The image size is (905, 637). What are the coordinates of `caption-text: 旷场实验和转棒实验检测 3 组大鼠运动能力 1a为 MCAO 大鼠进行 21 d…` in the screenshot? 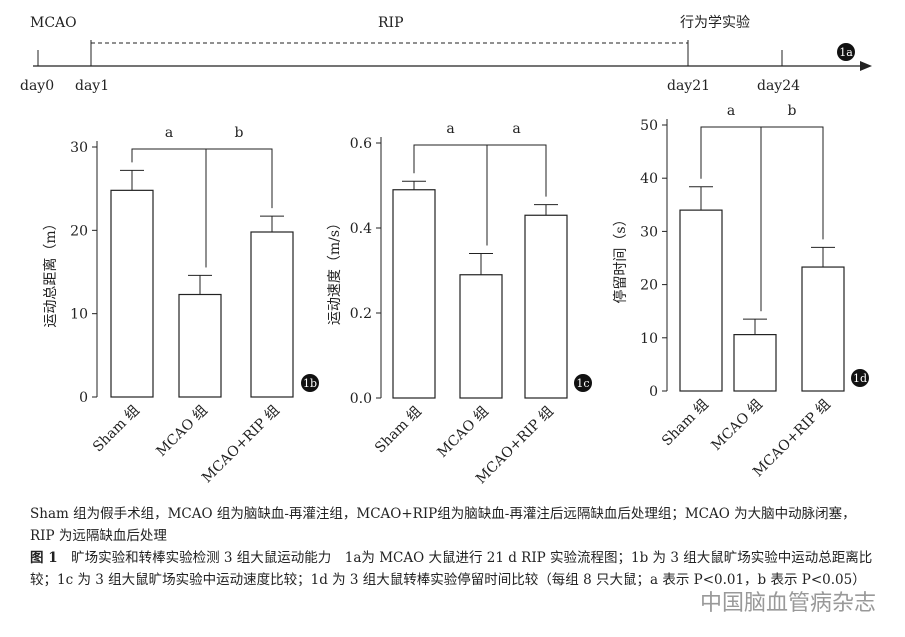 It's located at (451, 569).